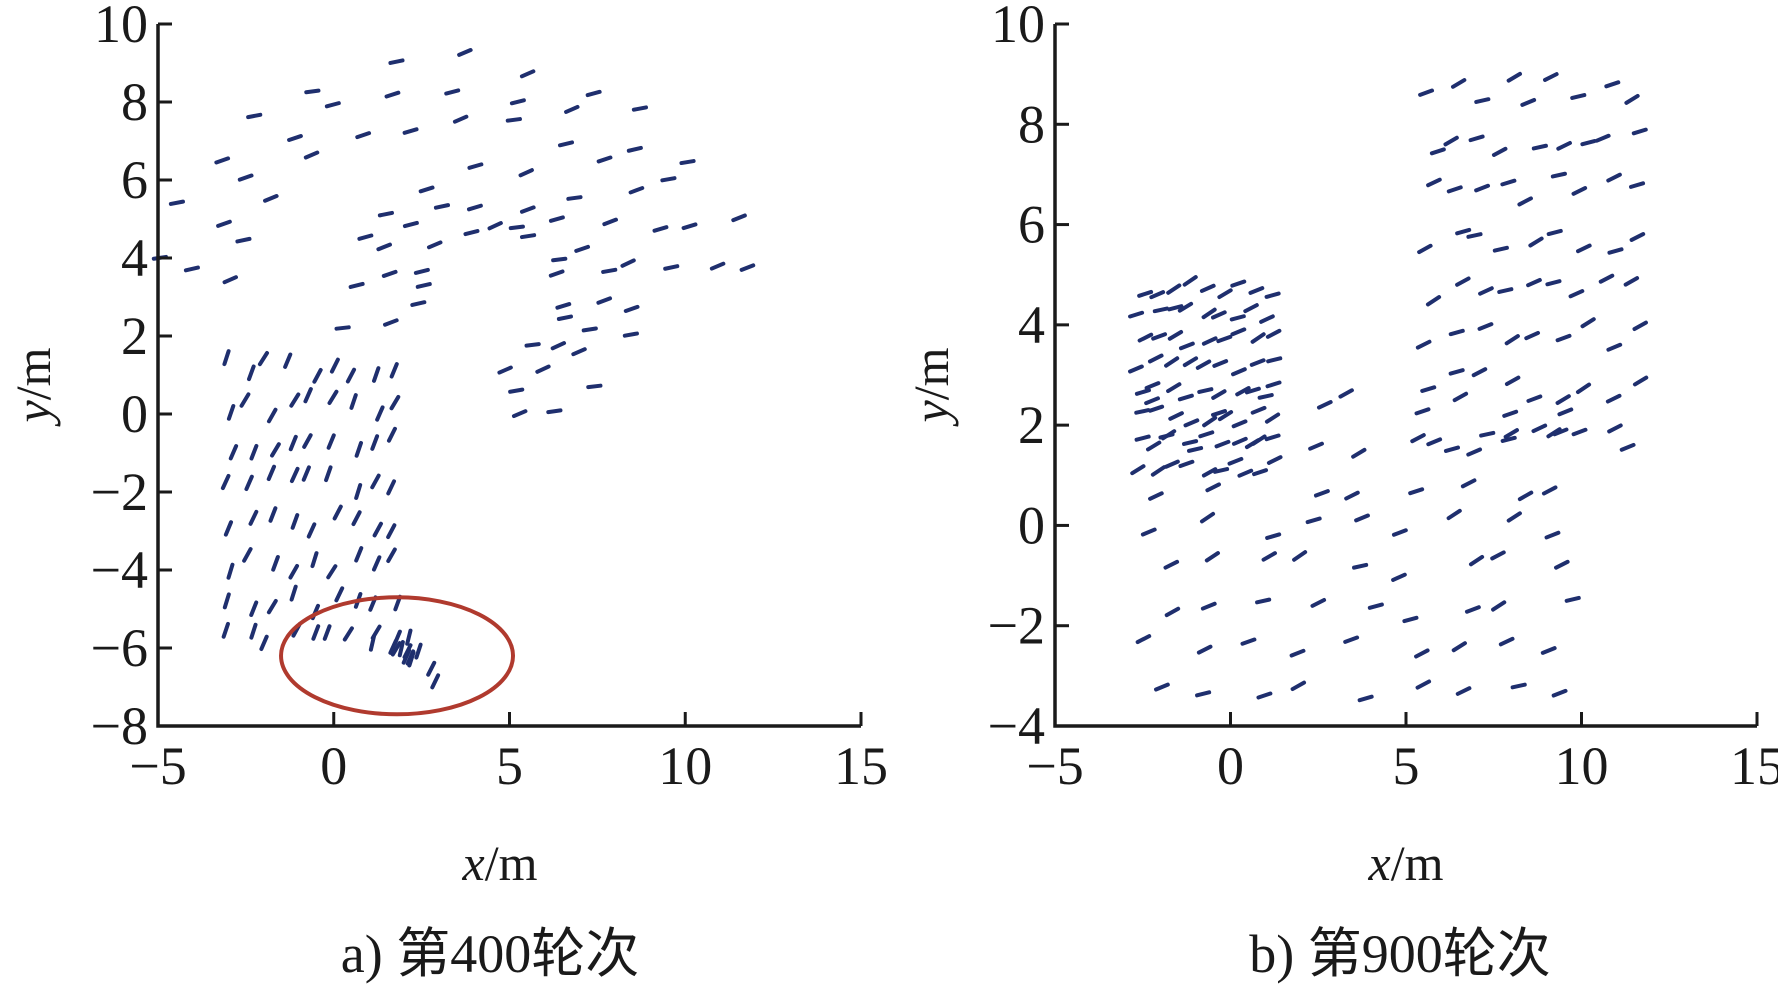 This screenshot has width=1778, height=987. Describe the element at coordinates (157, 766) in the screenshot. I see `panel-a-xtick-label: −5` at that location.